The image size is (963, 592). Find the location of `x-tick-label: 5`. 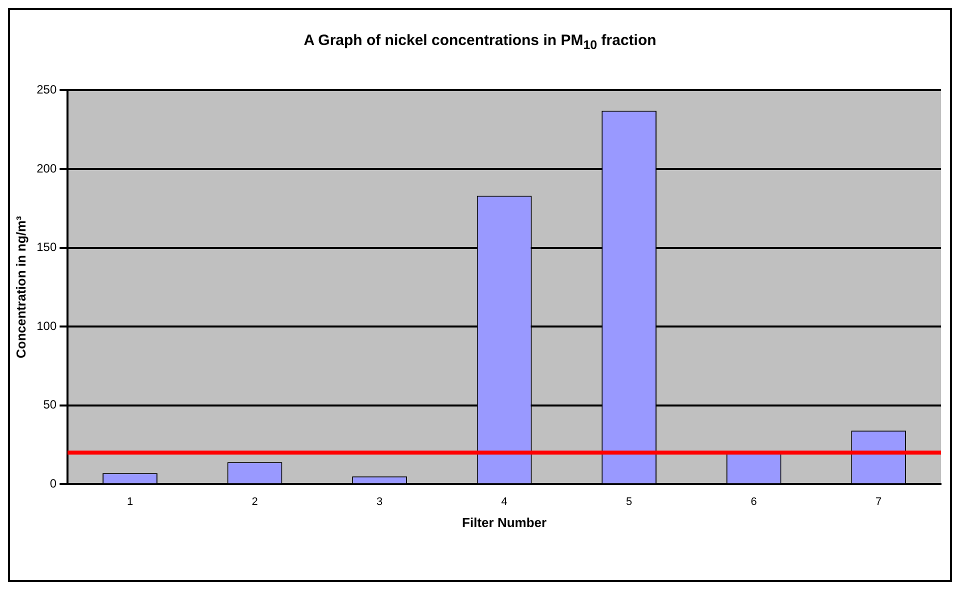

x-tick-label: 5 is located at coordinates (629, 502).